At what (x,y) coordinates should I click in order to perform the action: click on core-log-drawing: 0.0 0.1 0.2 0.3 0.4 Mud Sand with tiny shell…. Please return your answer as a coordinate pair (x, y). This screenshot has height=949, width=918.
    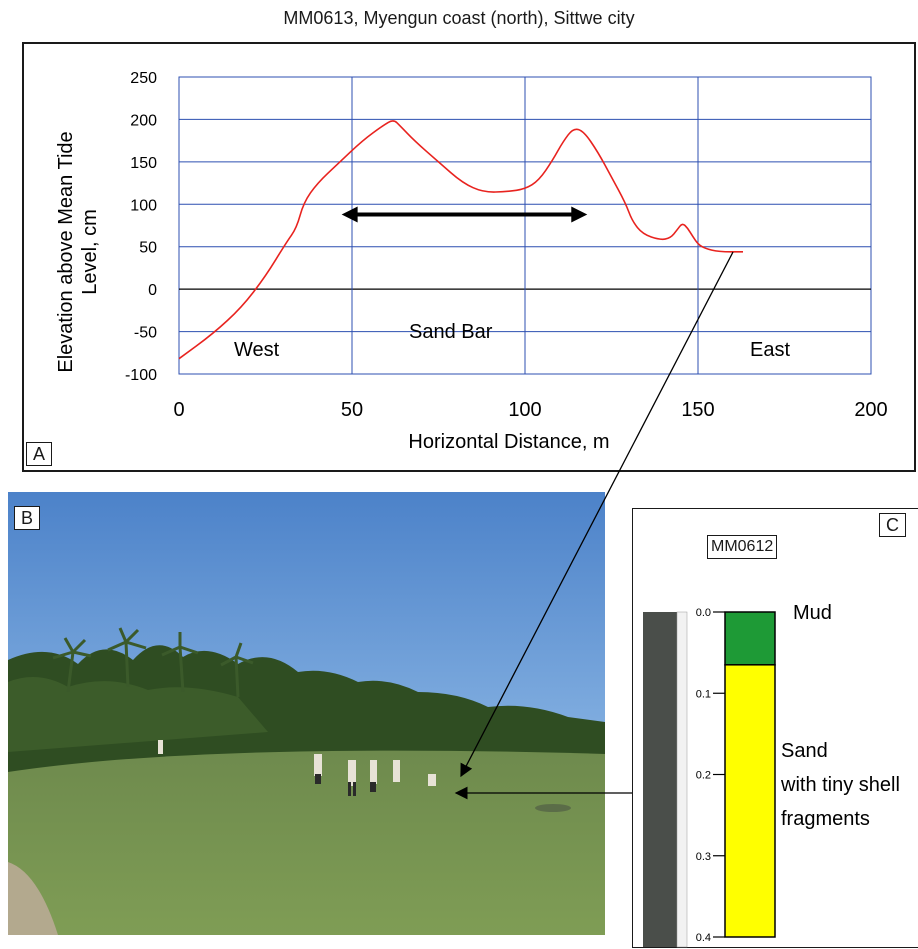
    Looking at the image, I should click on (771, 775).